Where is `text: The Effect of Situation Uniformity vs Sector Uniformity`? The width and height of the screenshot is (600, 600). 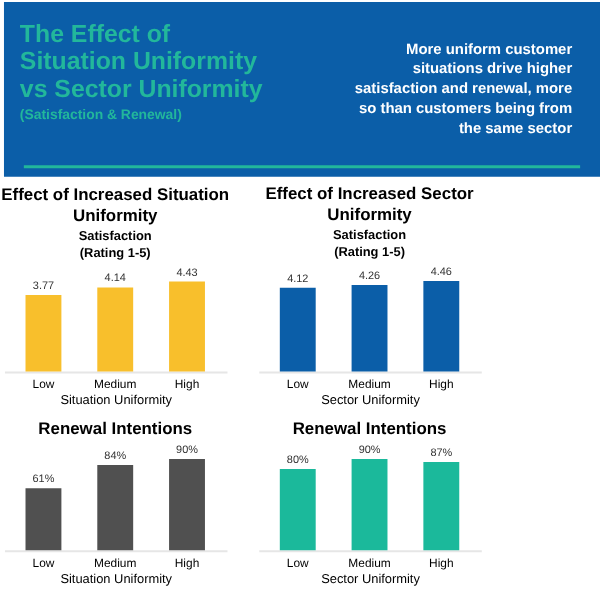 text: The Effect of Situation Uniformity vs Sector Uniformity is located at coordinates (141, 61).